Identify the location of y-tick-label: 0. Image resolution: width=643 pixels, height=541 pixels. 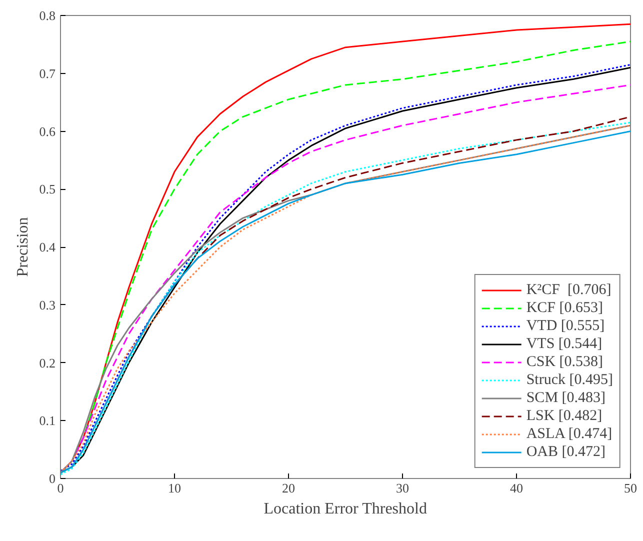
(52, 478).